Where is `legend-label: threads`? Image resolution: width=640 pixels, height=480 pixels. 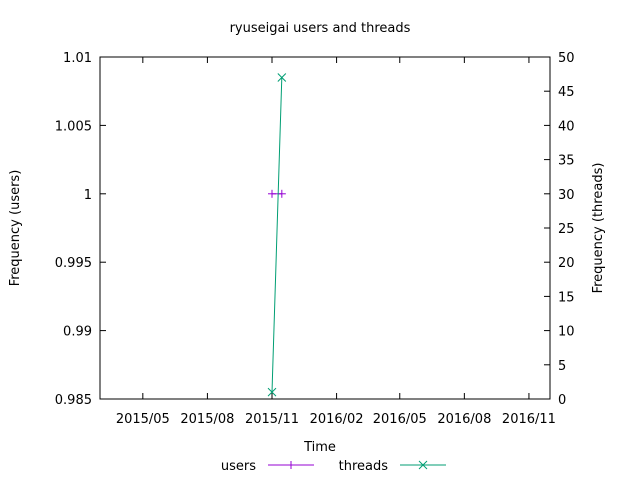
legend-label: threads is located at coordinates (364, 466).